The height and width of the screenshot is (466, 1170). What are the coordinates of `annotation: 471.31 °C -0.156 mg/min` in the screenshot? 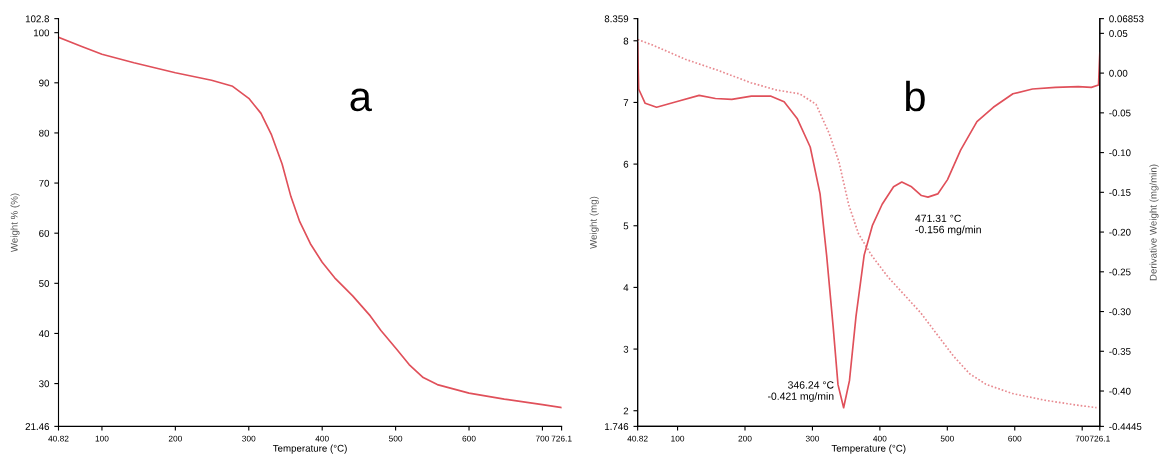 It's located at (948, 225).